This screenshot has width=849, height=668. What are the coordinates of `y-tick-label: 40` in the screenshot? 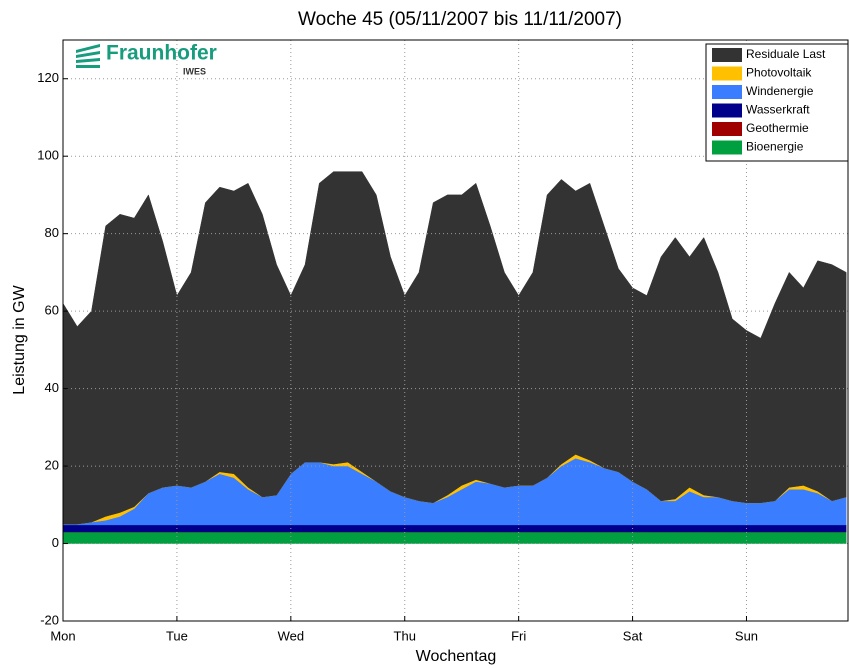 It's located at (52, 387).